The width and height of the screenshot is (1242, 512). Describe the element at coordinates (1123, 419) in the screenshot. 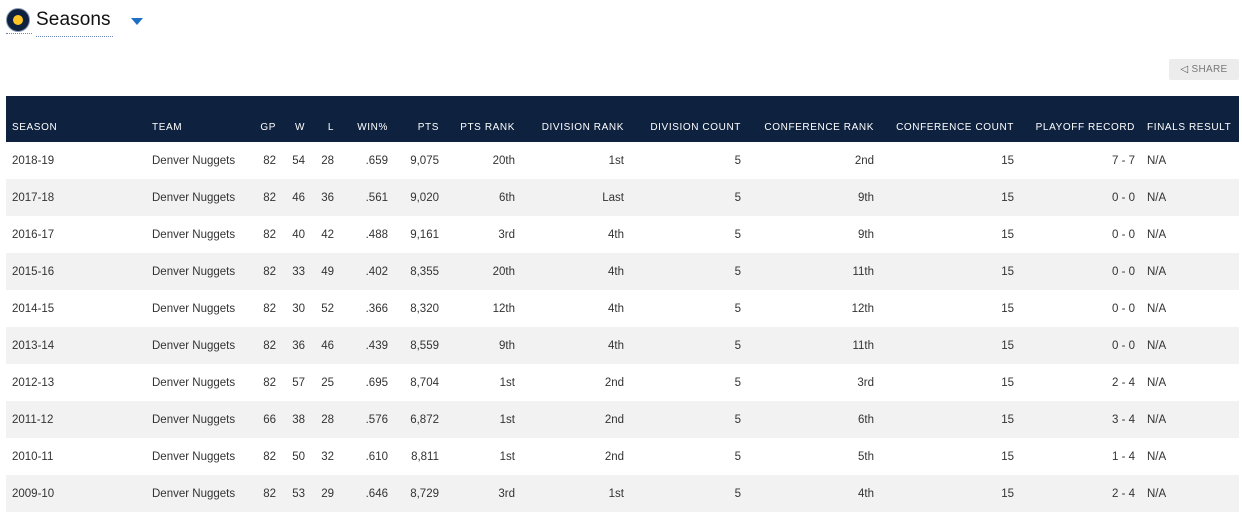

I see `cell-playoff-record: 3 - 4` at that location.